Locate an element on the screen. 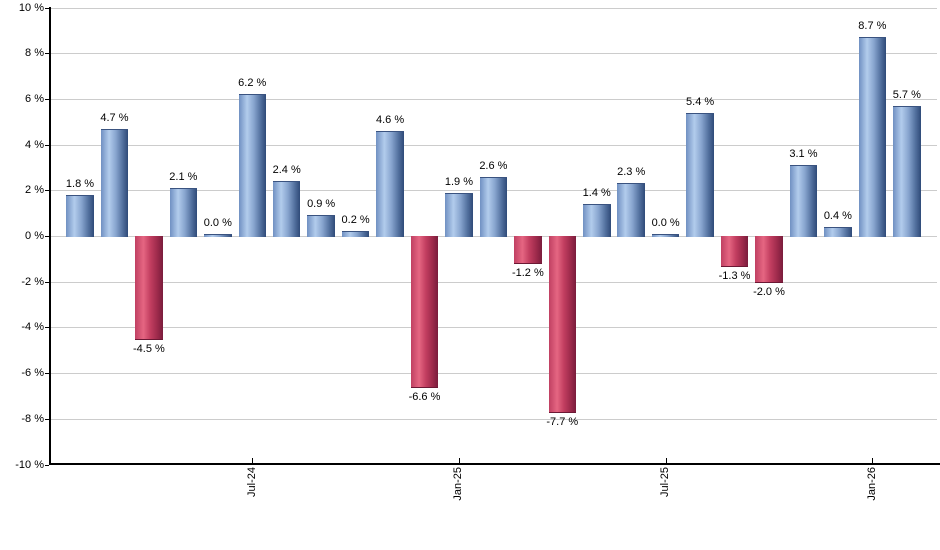  bar-value-label: 5.4 % is located at coordinates (700, 101).